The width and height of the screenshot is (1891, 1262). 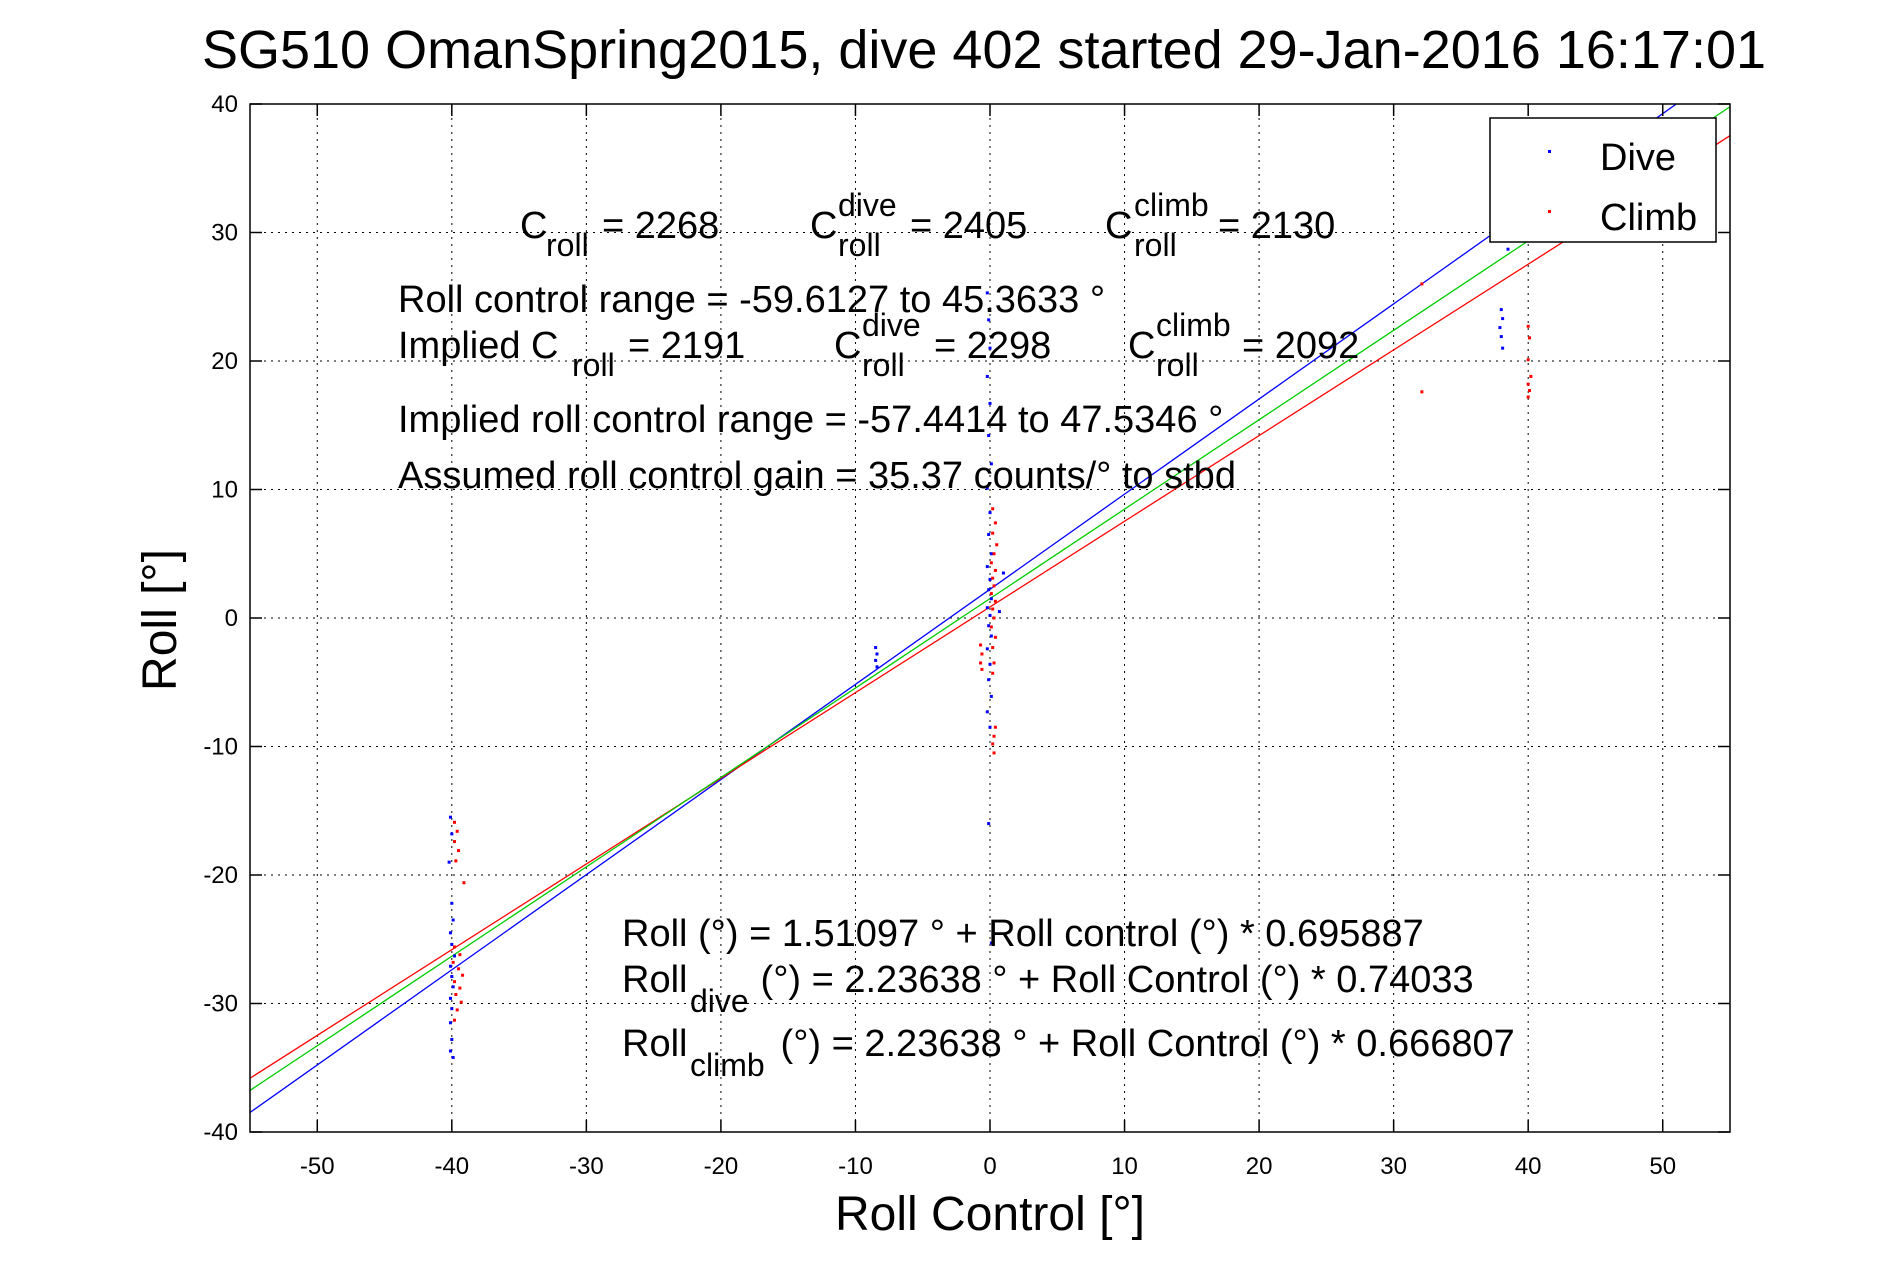 What do you see at coordinates (855, 1166) in the screenshot?
I see `x-tick-label: -10` at bounding box center [855, 1166].